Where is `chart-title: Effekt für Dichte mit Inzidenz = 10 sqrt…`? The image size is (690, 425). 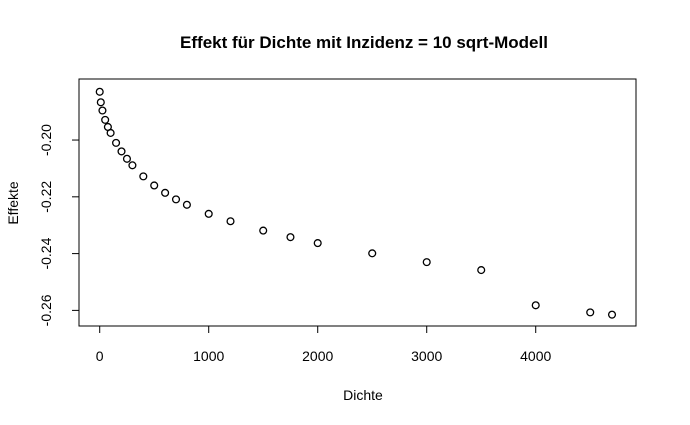 chart-title: Effekt für Dichte mit Inzidenz = 10 sqrt… is located at coordinates (364, 42).